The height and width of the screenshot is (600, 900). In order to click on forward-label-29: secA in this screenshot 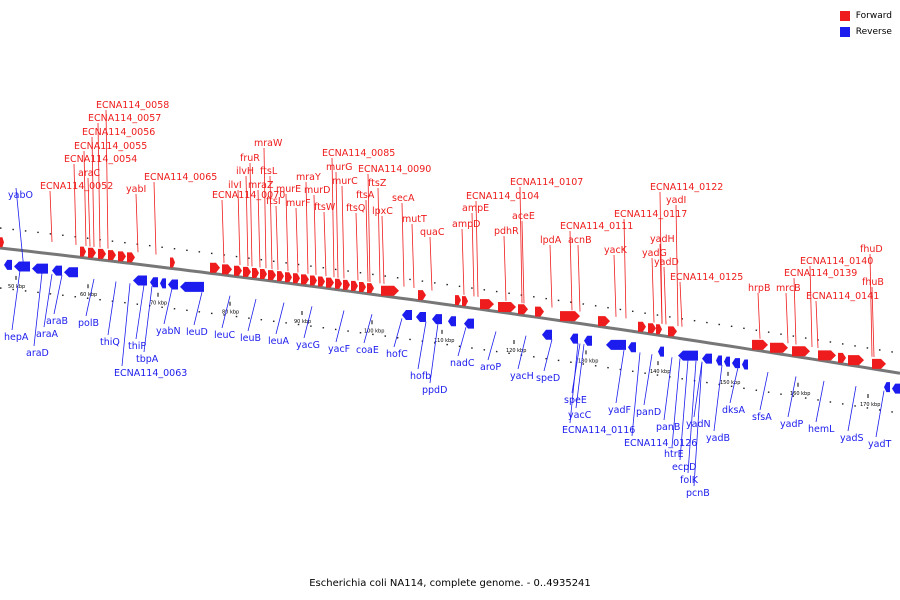, I will do `click(403, 198)`.